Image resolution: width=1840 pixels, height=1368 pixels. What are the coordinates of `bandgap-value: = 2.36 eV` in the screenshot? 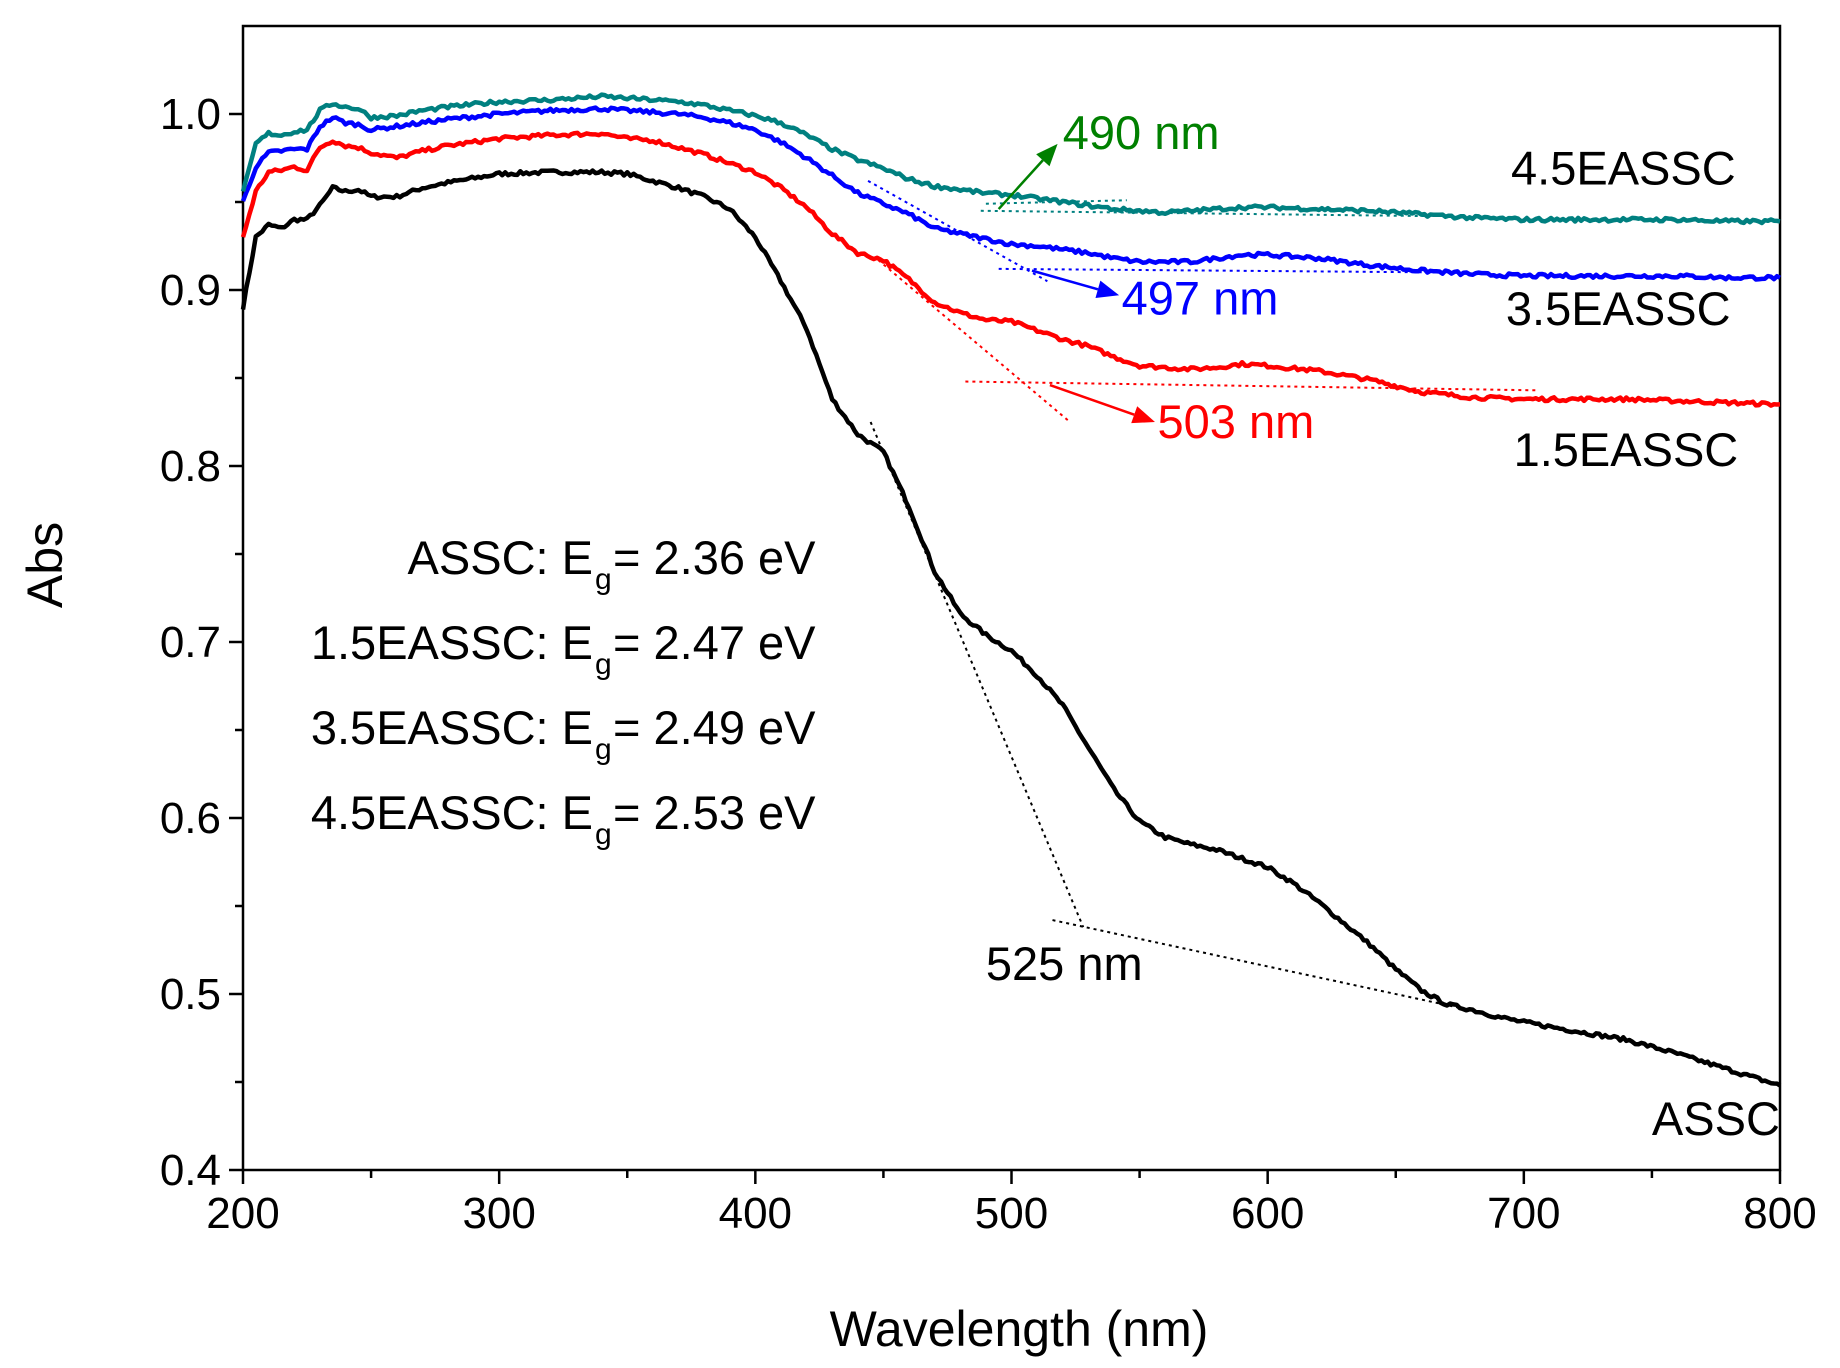 It's located at (714, 557).